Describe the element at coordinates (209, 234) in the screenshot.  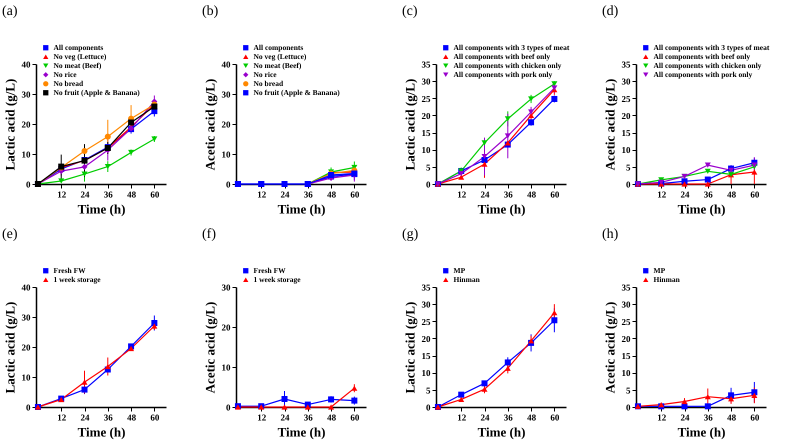
I see `chart-title: (f)` at that location.